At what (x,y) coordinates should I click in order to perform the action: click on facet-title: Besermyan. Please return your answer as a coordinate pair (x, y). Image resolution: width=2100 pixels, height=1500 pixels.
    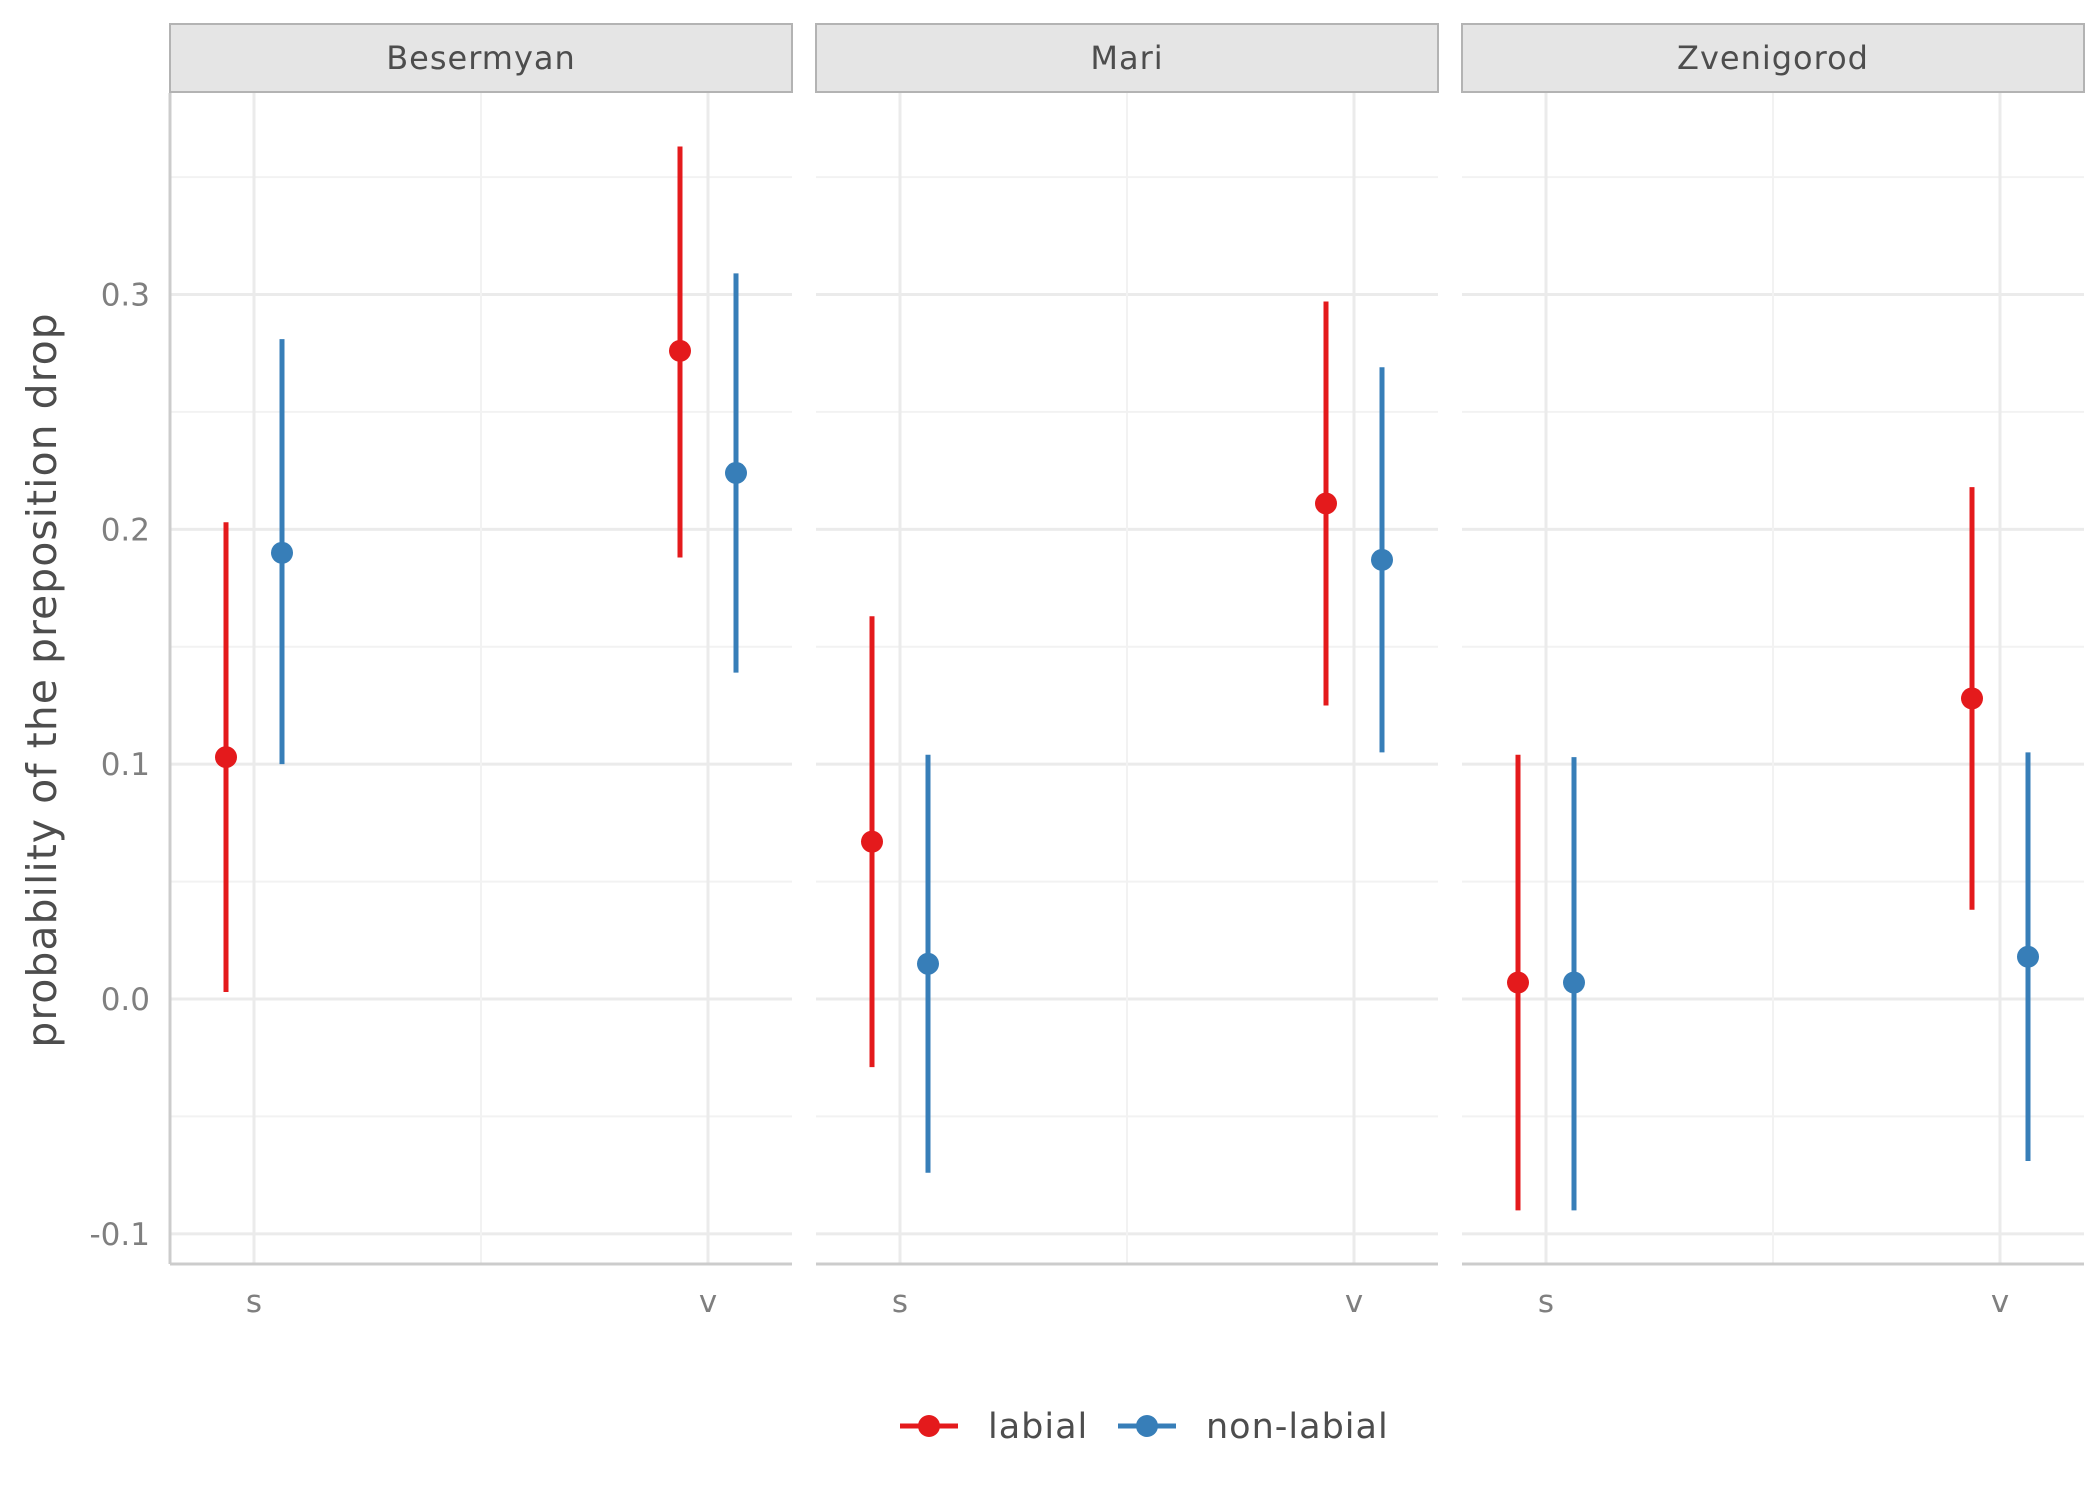
    Looking at the image, I should click on (481, 58).